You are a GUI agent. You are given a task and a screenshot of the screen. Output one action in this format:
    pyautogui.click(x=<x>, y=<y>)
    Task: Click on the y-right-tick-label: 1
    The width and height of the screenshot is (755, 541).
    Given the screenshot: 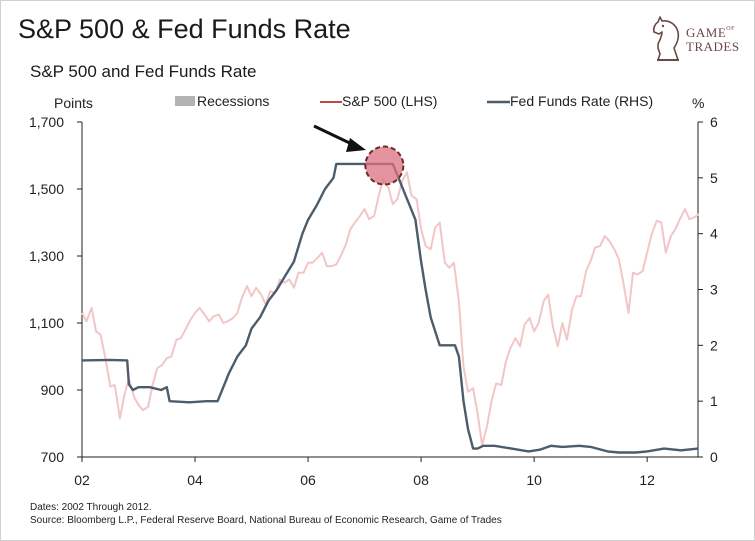 What is the action you would take?
    pyautogui.click(x=714, y=401)
    